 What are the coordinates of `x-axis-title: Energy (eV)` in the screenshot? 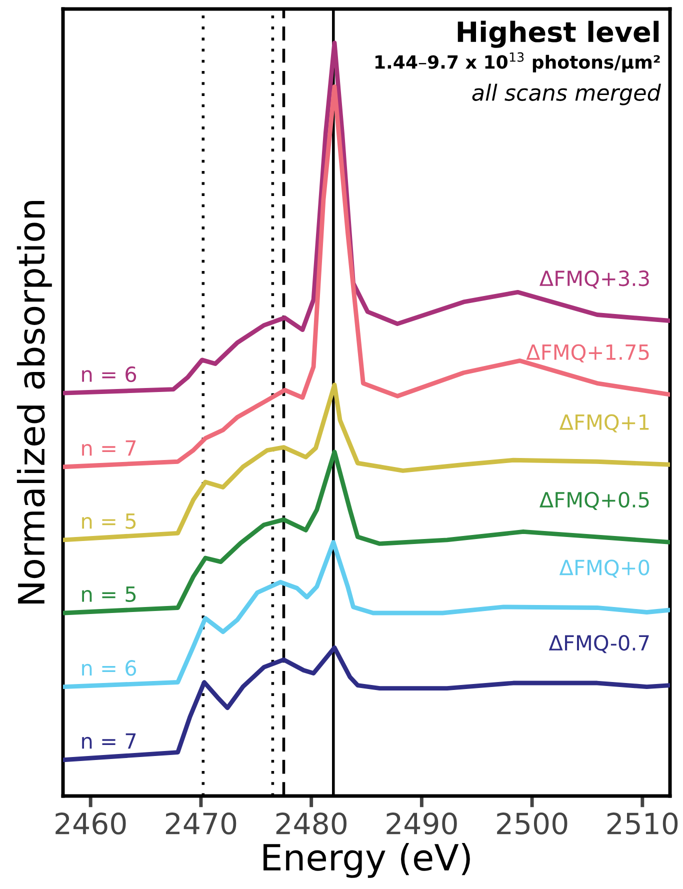 It's located at (367, 860).